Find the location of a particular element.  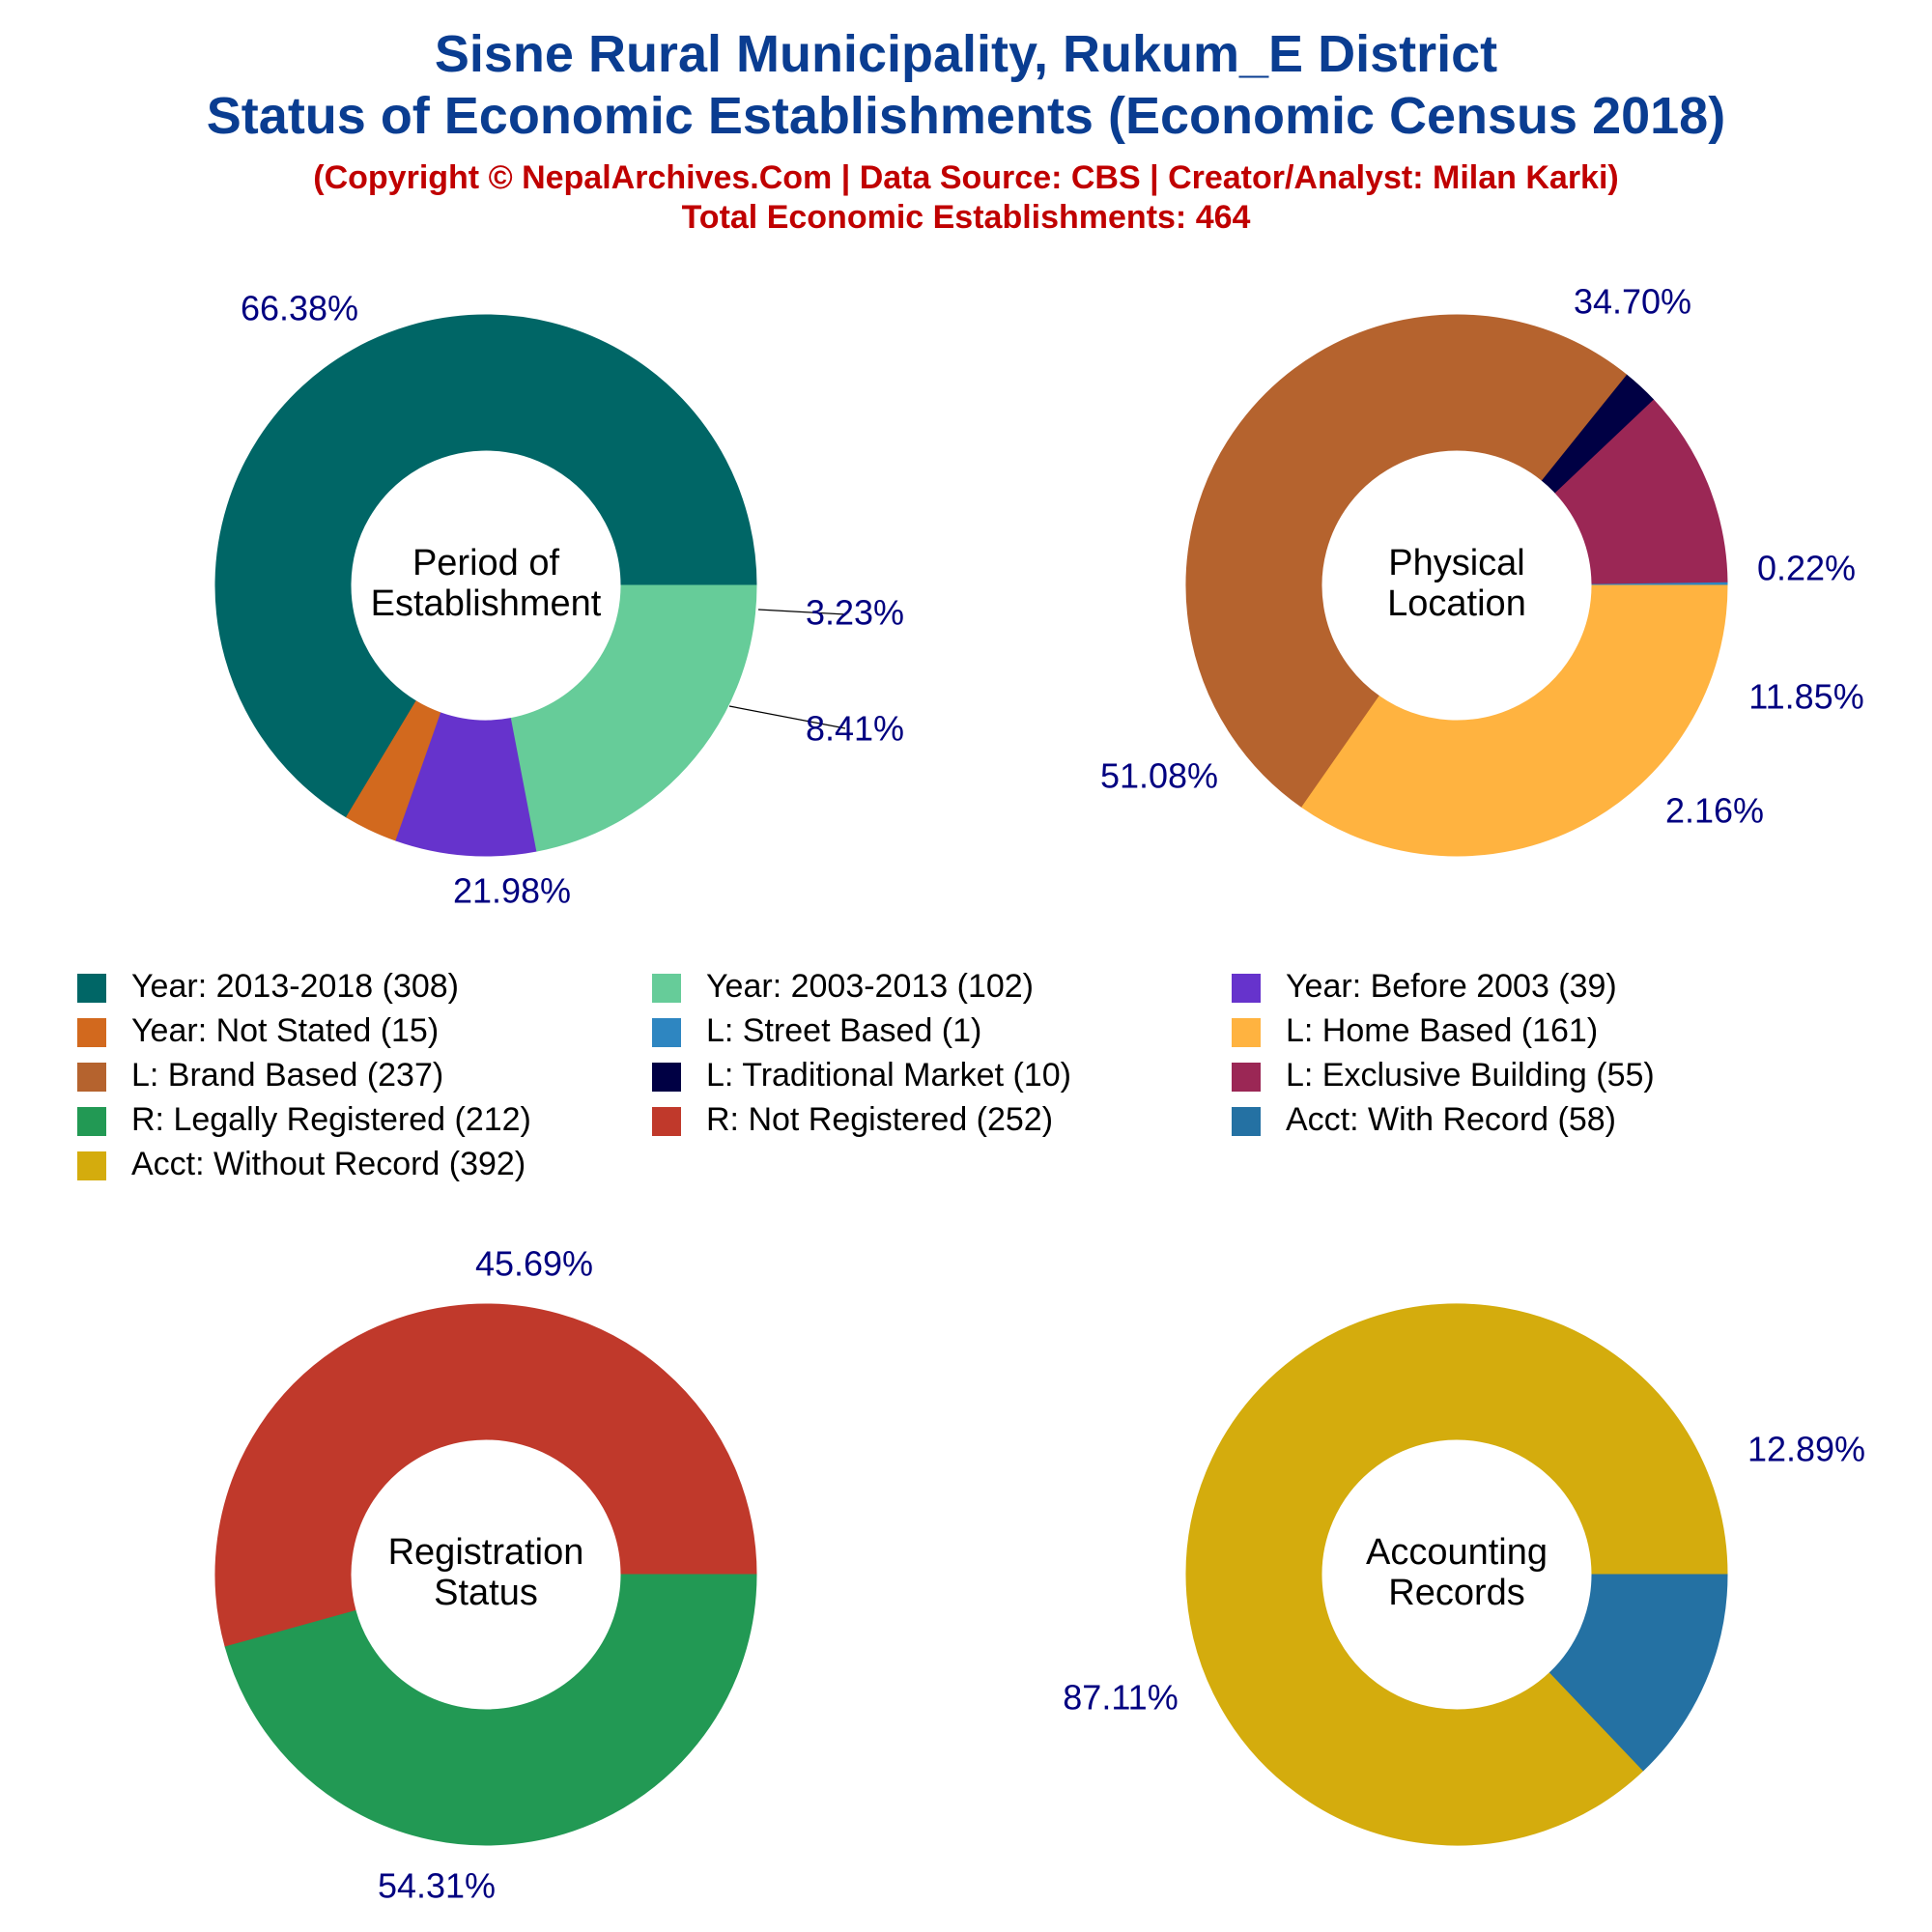

legend-label: R: Not Registered (252) is located at coordinates (879, 1119).